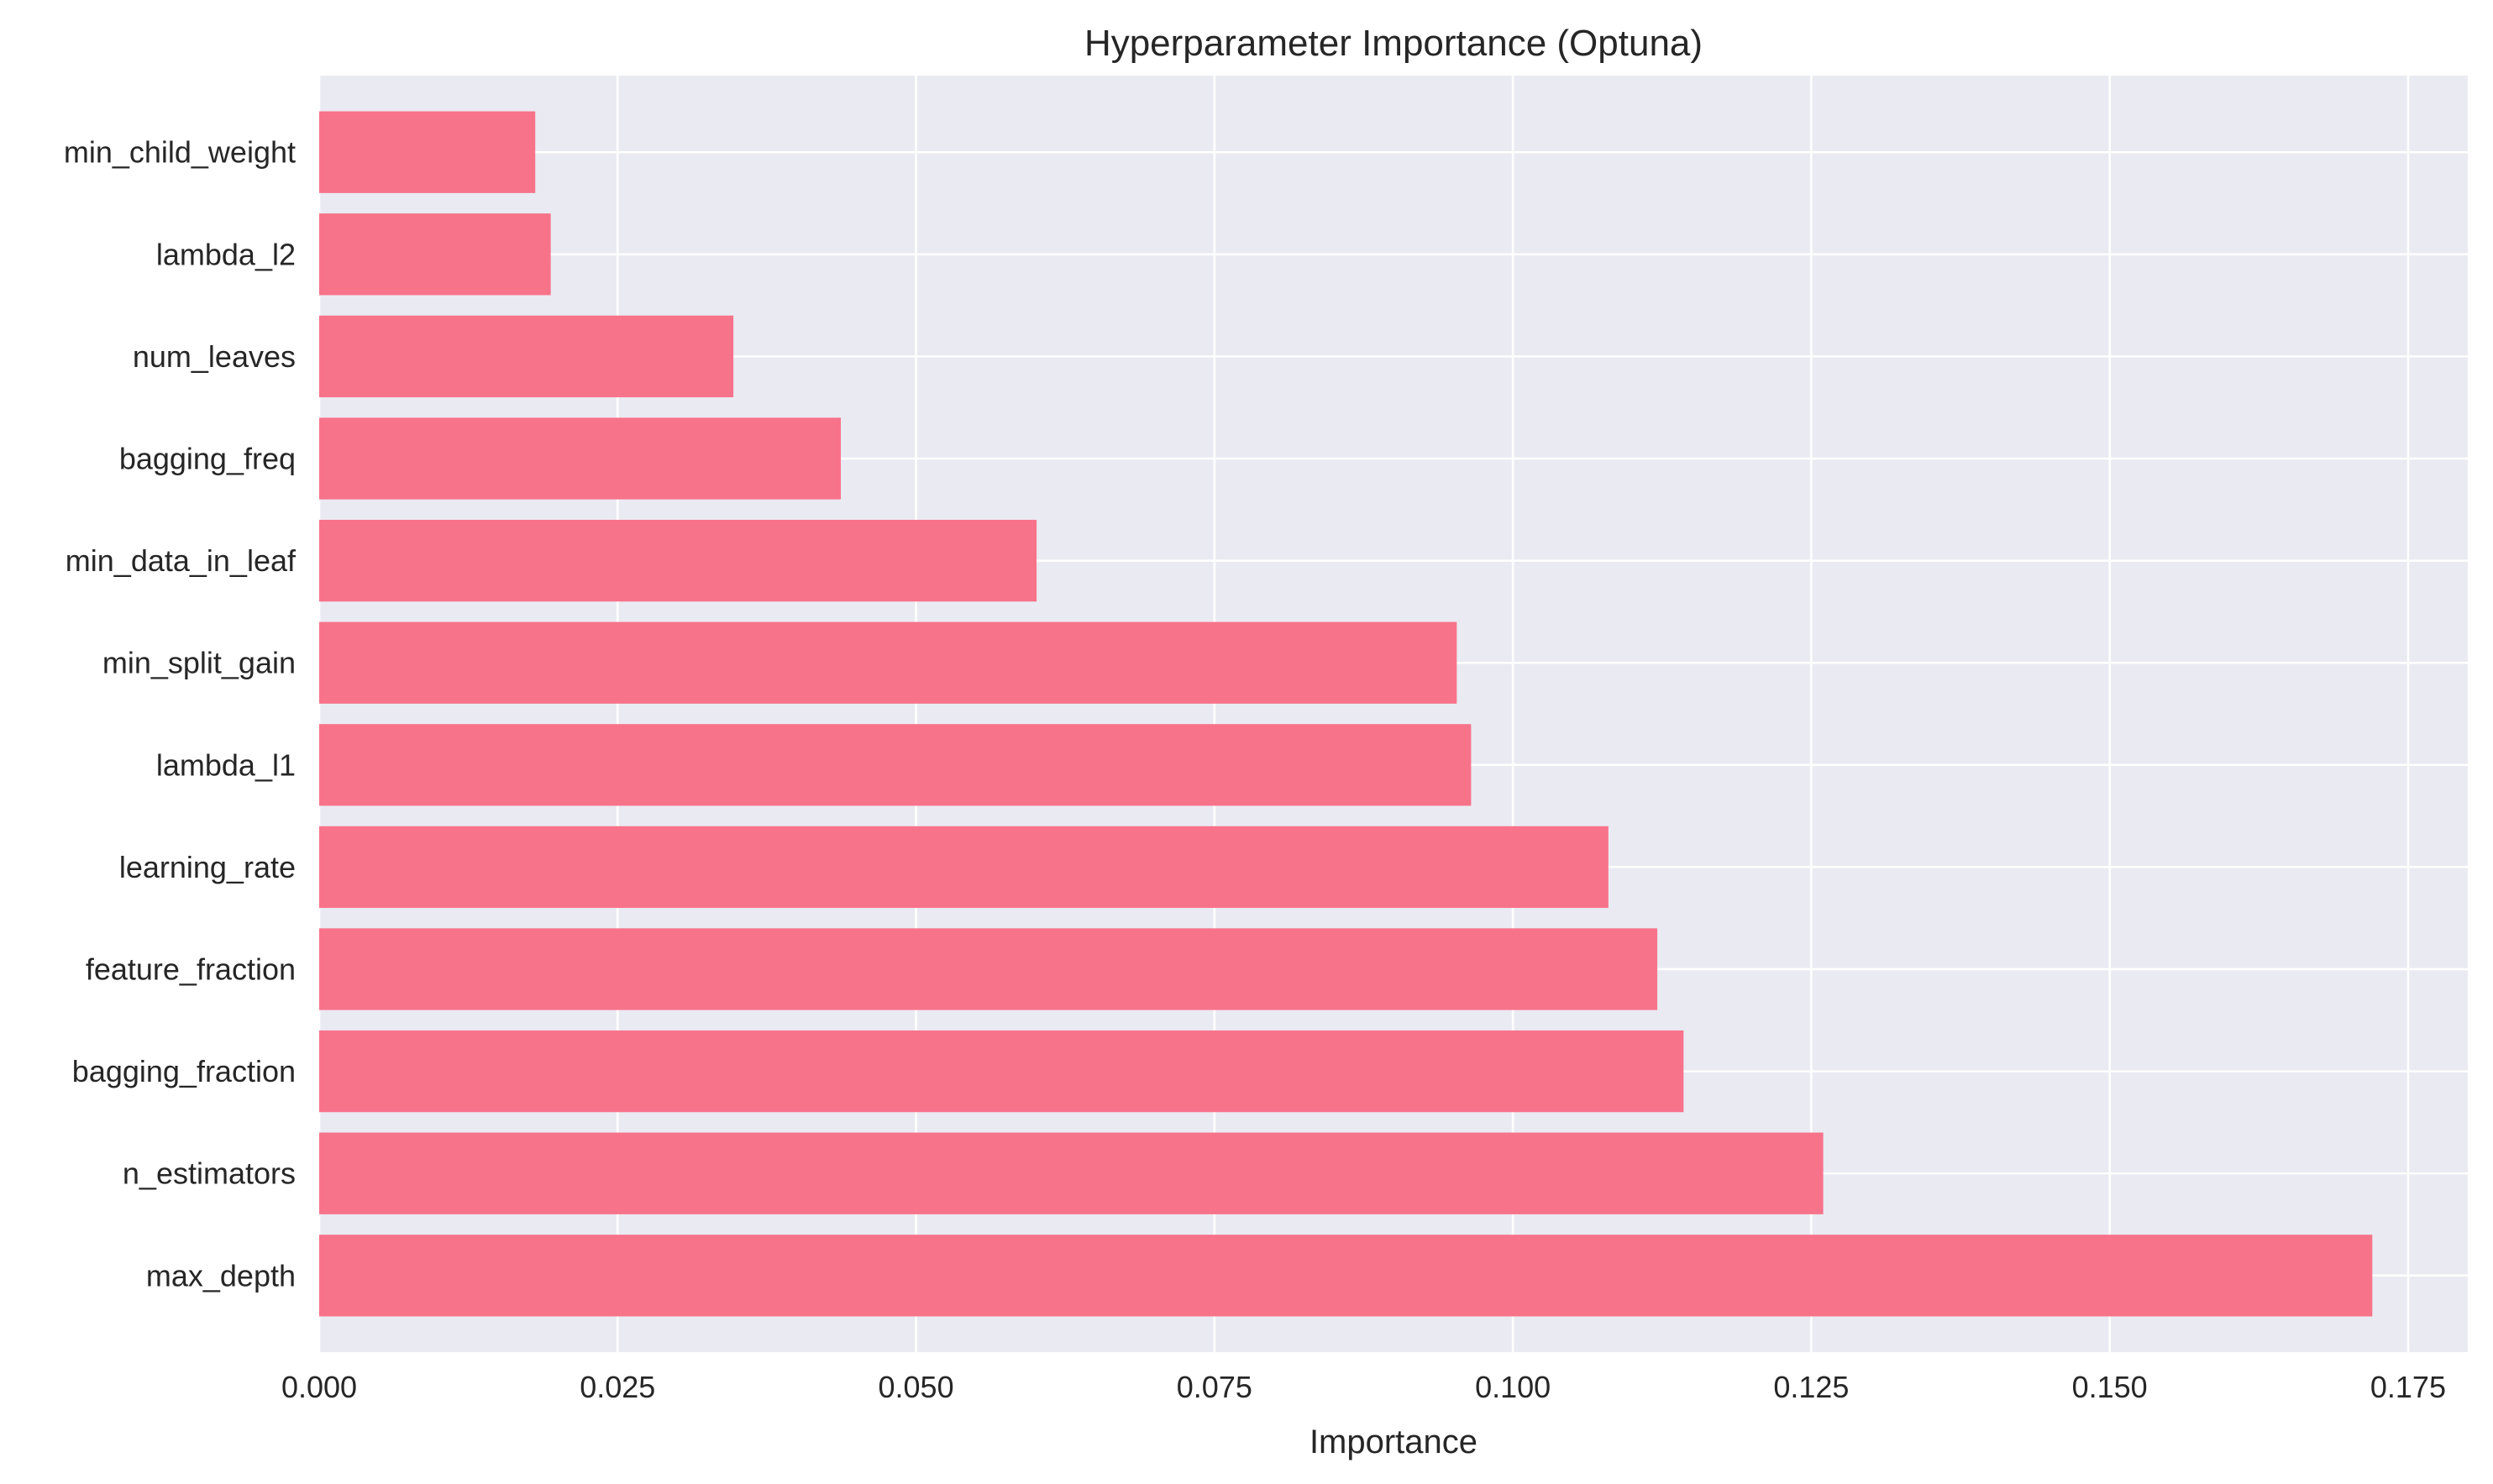 The image size is (2493, 1484). Describe the element at coordinates (2110, 1387) in the screenshot. I see `x-tick-label: 0.150` at that location.